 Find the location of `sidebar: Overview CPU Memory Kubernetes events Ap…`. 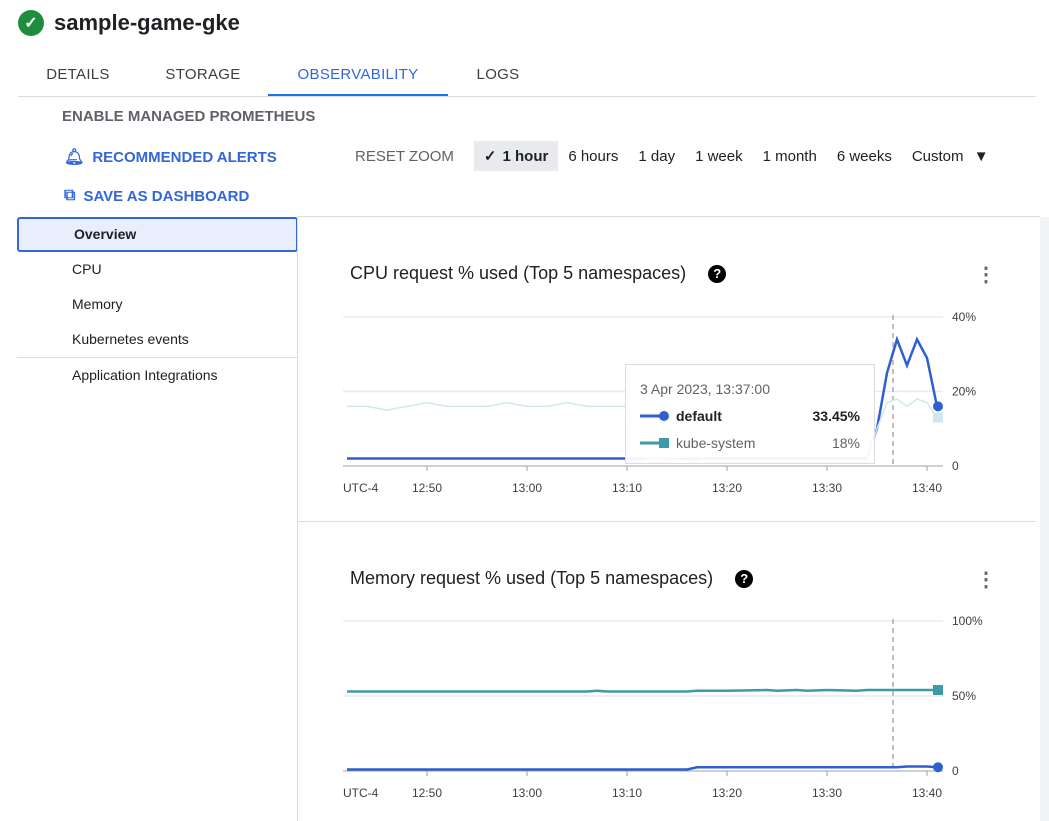

sidebar: Overview CPU Memory Kubernetes events Ap… is located at coordinates (157, 305).